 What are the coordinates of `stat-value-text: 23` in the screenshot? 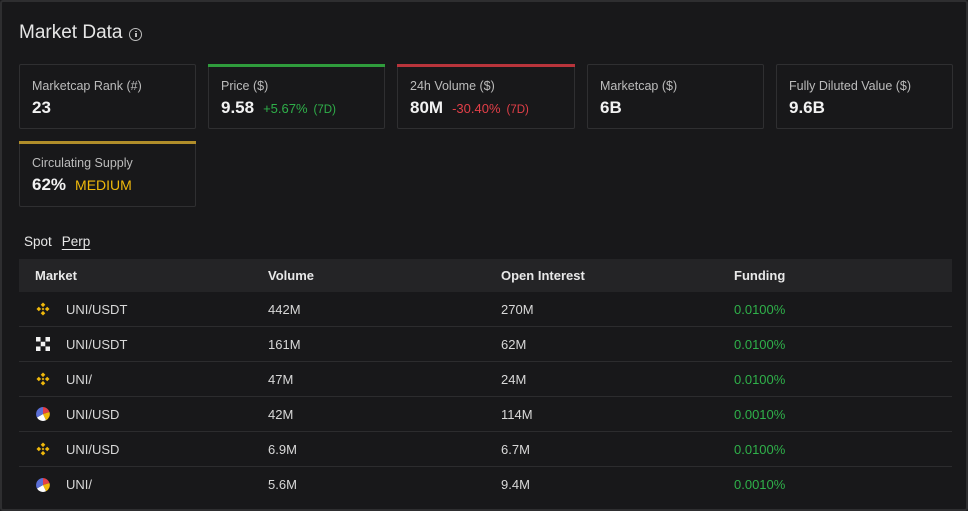 It's located at (41, 107).